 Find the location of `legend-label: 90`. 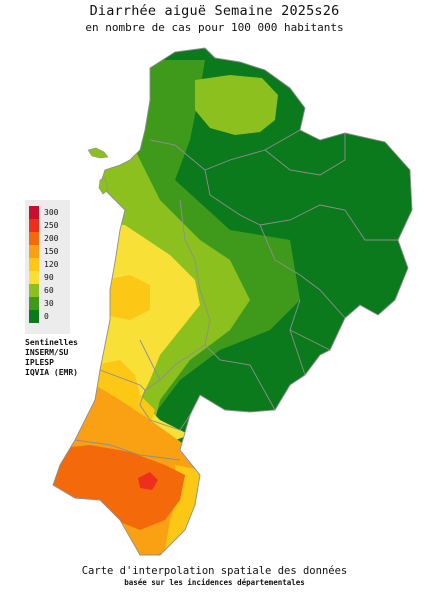

legend-label: 90 is located at coordinates (49, 277).